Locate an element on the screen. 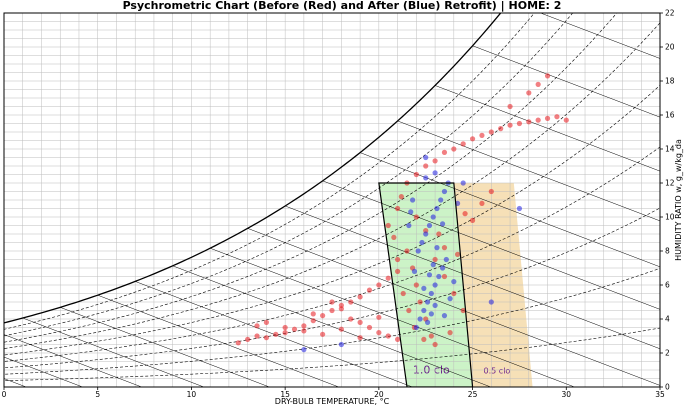  y-axis-ticks: 0 2 4 6 8 10 12 14 16 18 20 22 is located at coordinates (667, 200).